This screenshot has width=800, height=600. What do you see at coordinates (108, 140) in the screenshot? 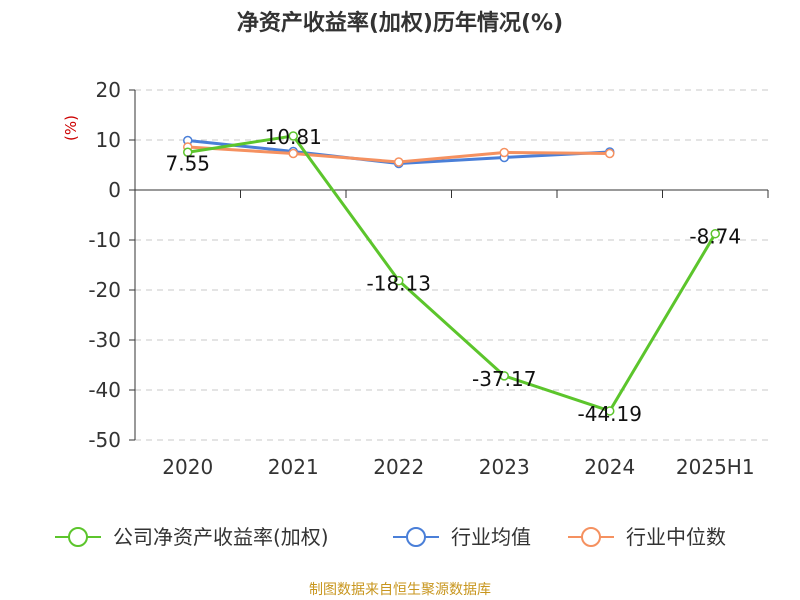
I see `y-tick-label: 10` at bounding box center [108, 140].